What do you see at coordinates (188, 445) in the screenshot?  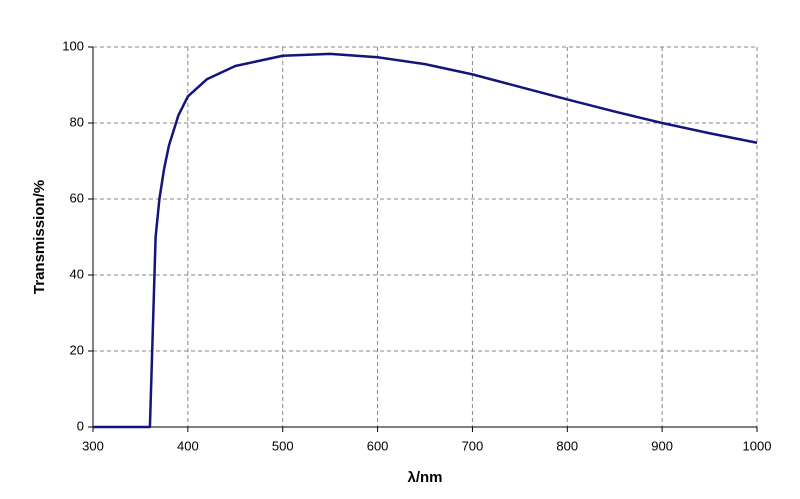 I see `x-tick-label: 400` at bounding box center [188, 445].